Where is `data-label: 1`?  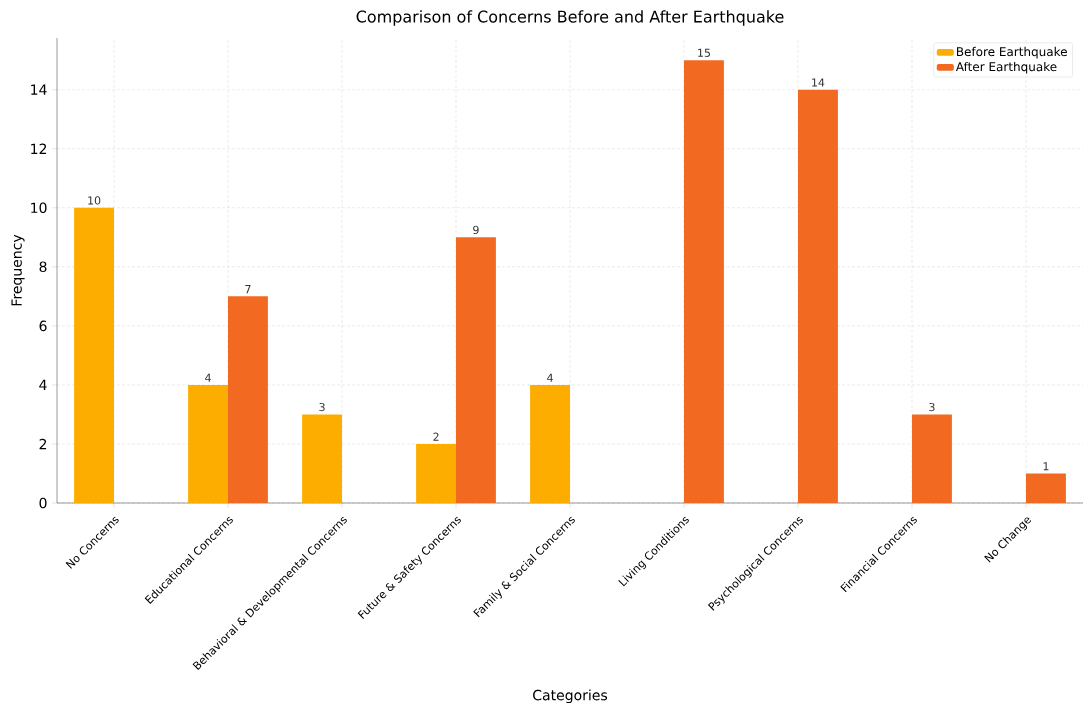 data-label: 1 is located at coordinates (1046, 466).